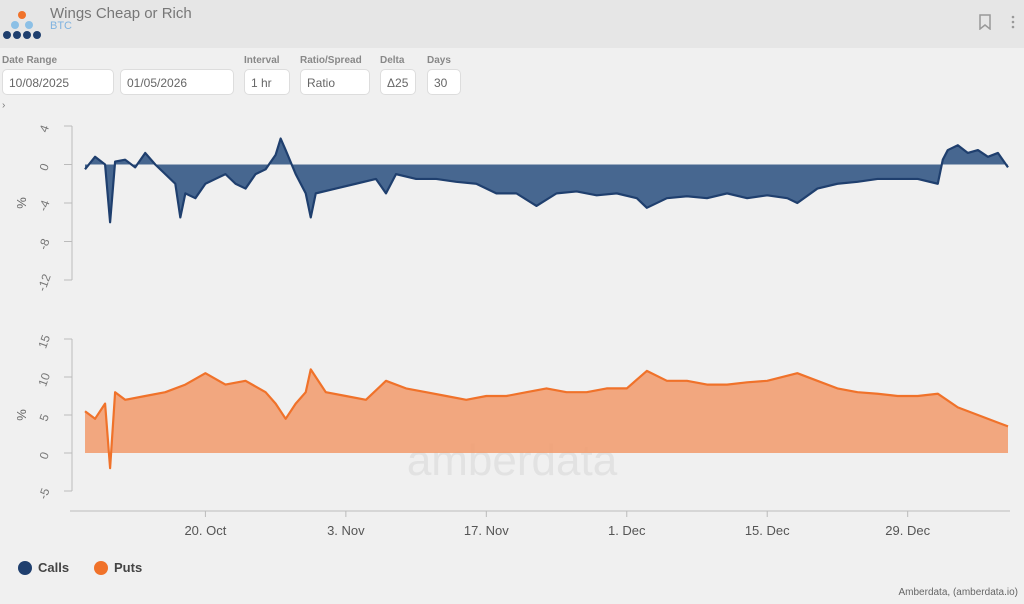 The width and height of the screenshot is (1024, 604). What do you see at coordinates (54, 567) in the screenshot?
I see `legend-label: Calls` at bounding box center [54, 567].